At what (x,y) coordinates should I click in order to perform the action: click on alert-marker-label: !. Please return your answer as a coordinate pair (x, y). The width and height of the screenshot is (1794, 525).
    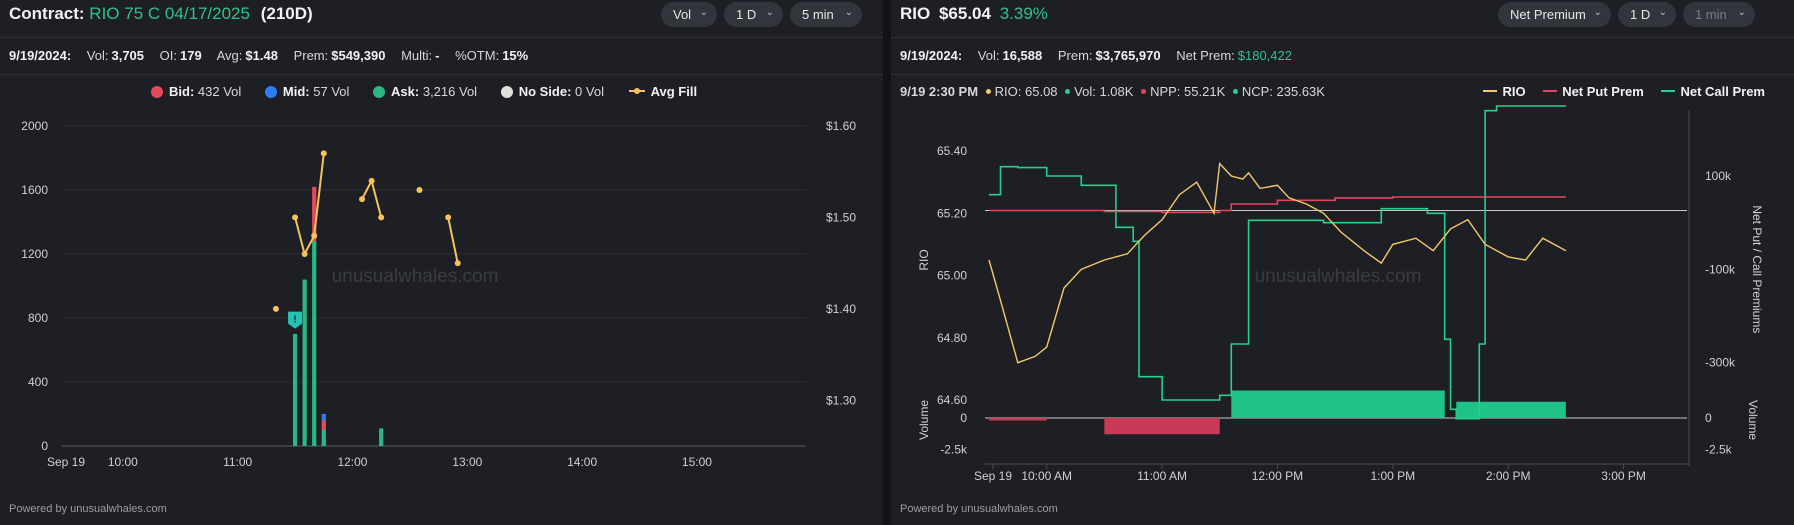
    Looking at the image, I should click on (294, 320).